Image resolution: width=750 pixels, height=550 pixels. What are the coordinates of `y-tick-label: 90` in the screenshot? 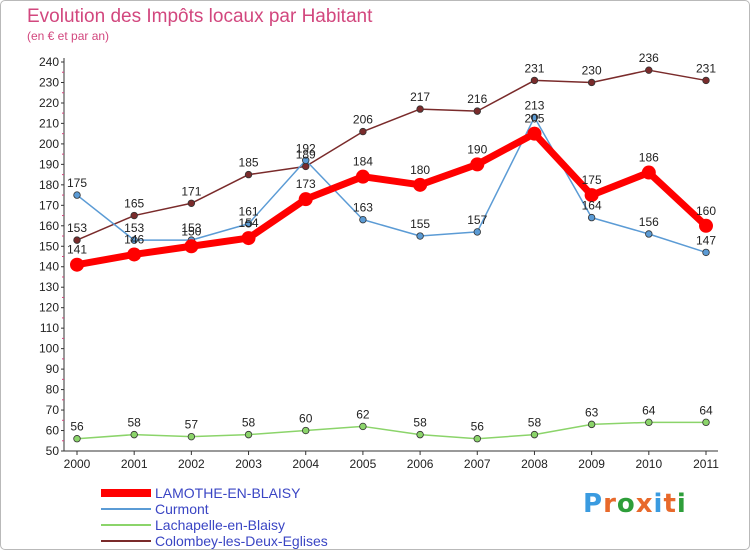 It's located at (53, 369).